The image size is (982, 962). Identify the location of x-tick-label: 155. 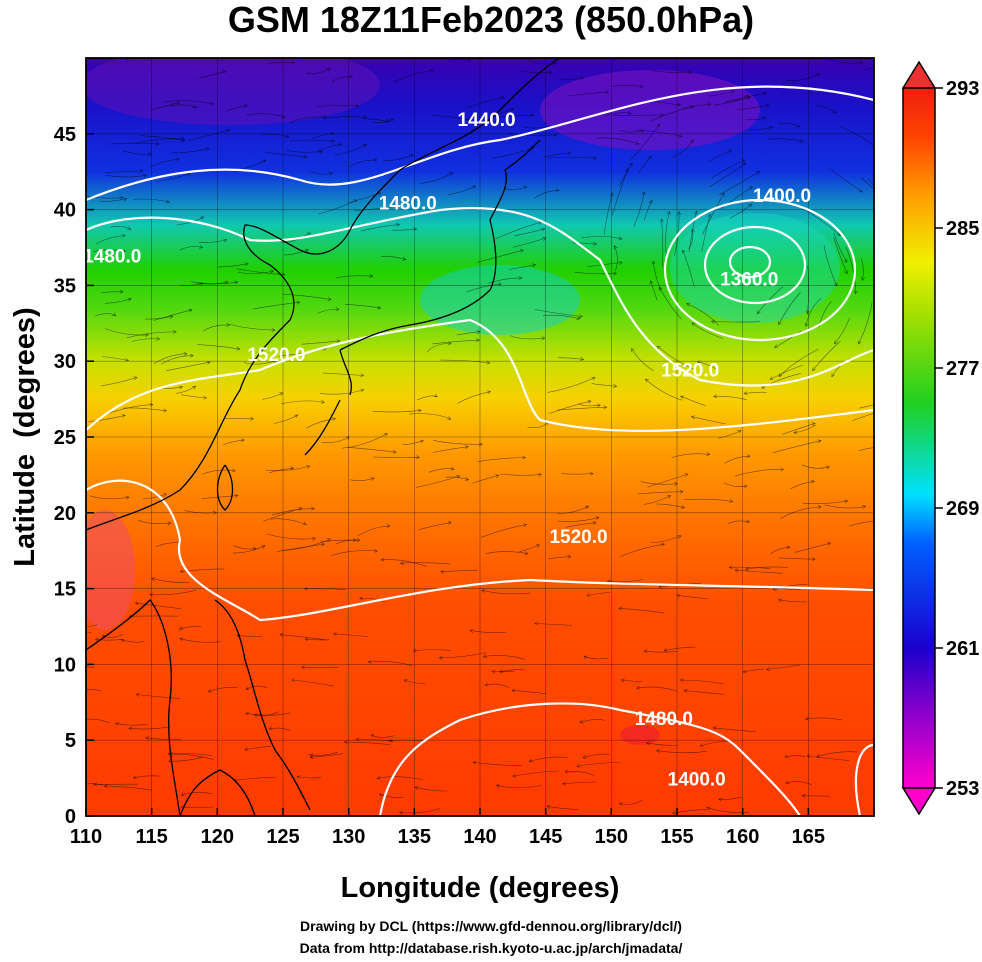
(676, 837).